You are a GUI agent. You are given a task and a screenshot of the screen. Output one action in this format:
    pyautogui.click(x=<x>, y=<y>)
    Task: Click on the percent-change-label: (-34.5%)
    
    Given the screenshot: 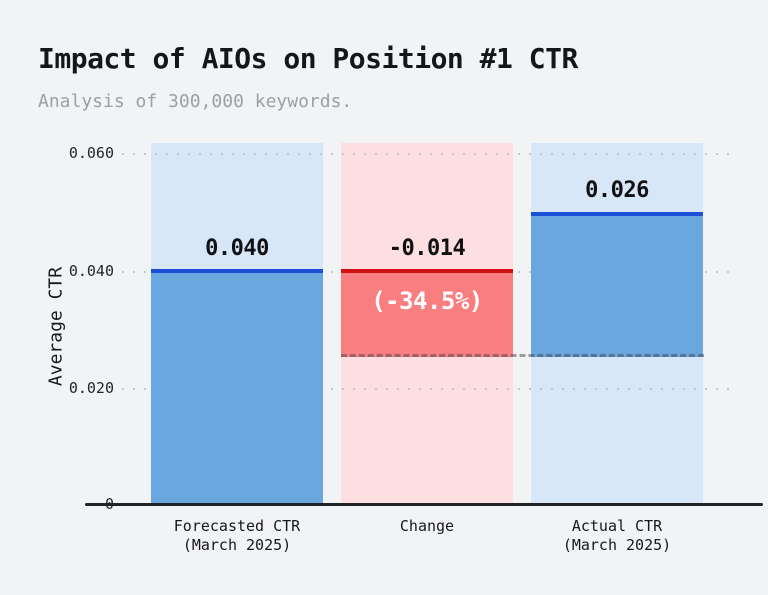 What is the action you would take?
    pyautogui.click(x=427, y=301)
    